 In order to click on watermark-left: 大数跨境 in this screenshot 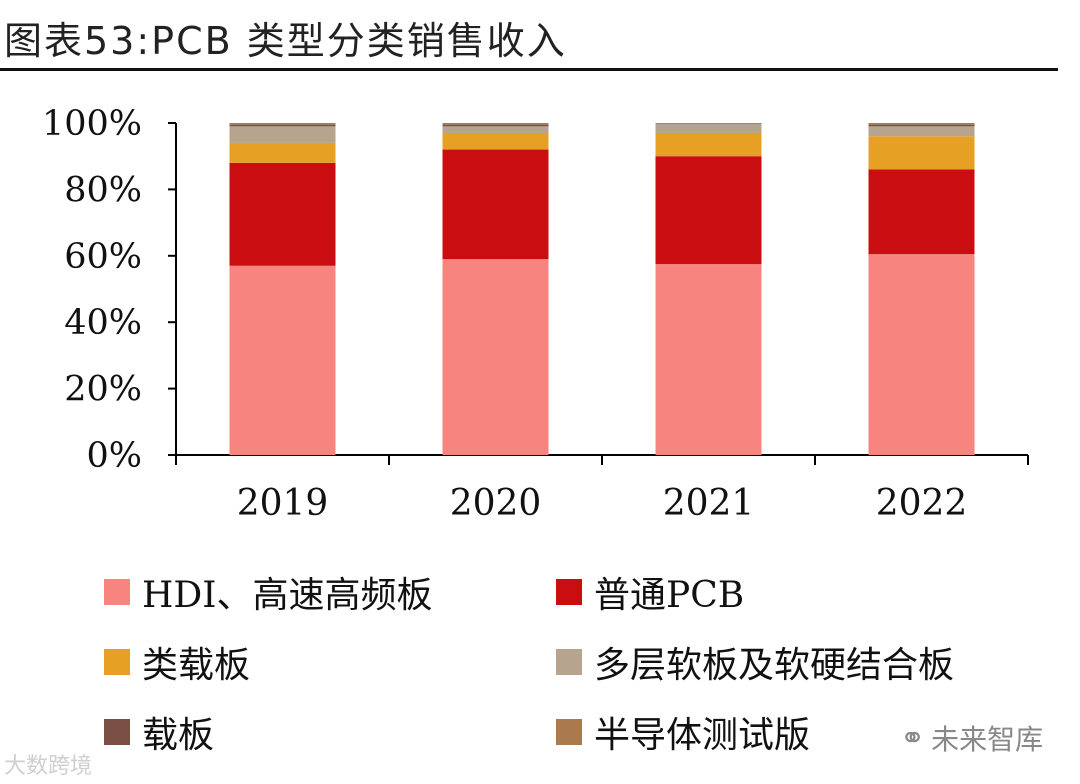, I will do `click(48, 766)`.